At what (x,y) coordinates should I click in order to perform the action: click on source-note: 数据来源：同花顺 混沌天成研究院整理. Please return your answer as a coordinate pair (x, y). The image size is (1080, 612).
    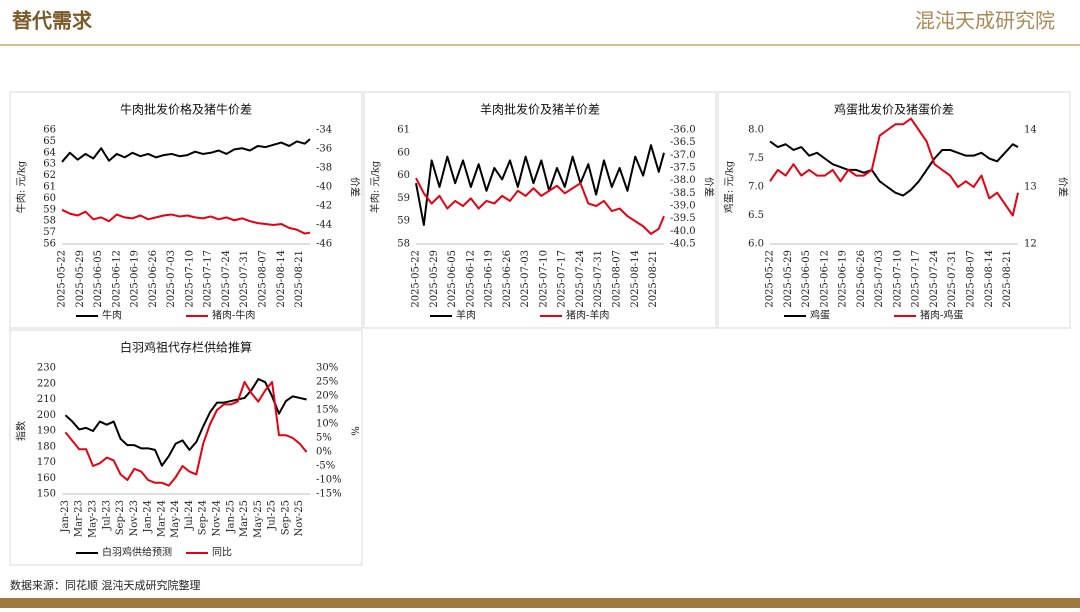
    Looking at the image, I should click on (105, 585).